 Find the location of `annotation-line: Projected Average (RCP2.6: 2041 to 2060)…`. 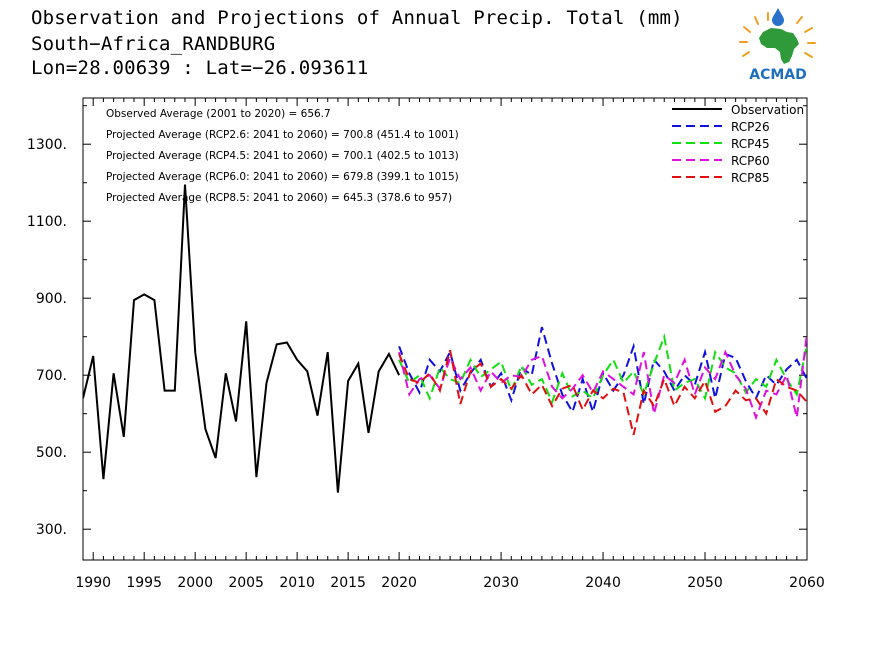

annotation-line: Projected Average (RCP2.6: 2041 to 2060)… is located at coordinates (282, 135).